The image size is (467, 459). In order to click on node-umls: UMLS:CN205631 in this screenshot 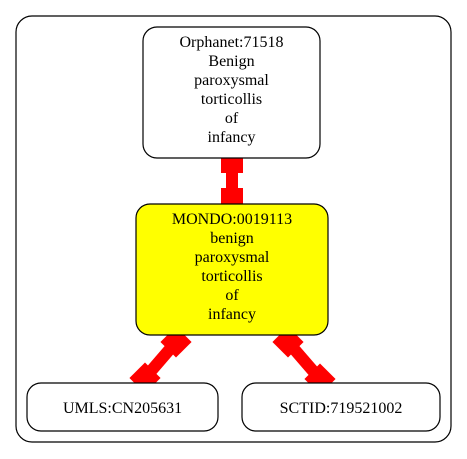, I will do `click(122, 407)`.